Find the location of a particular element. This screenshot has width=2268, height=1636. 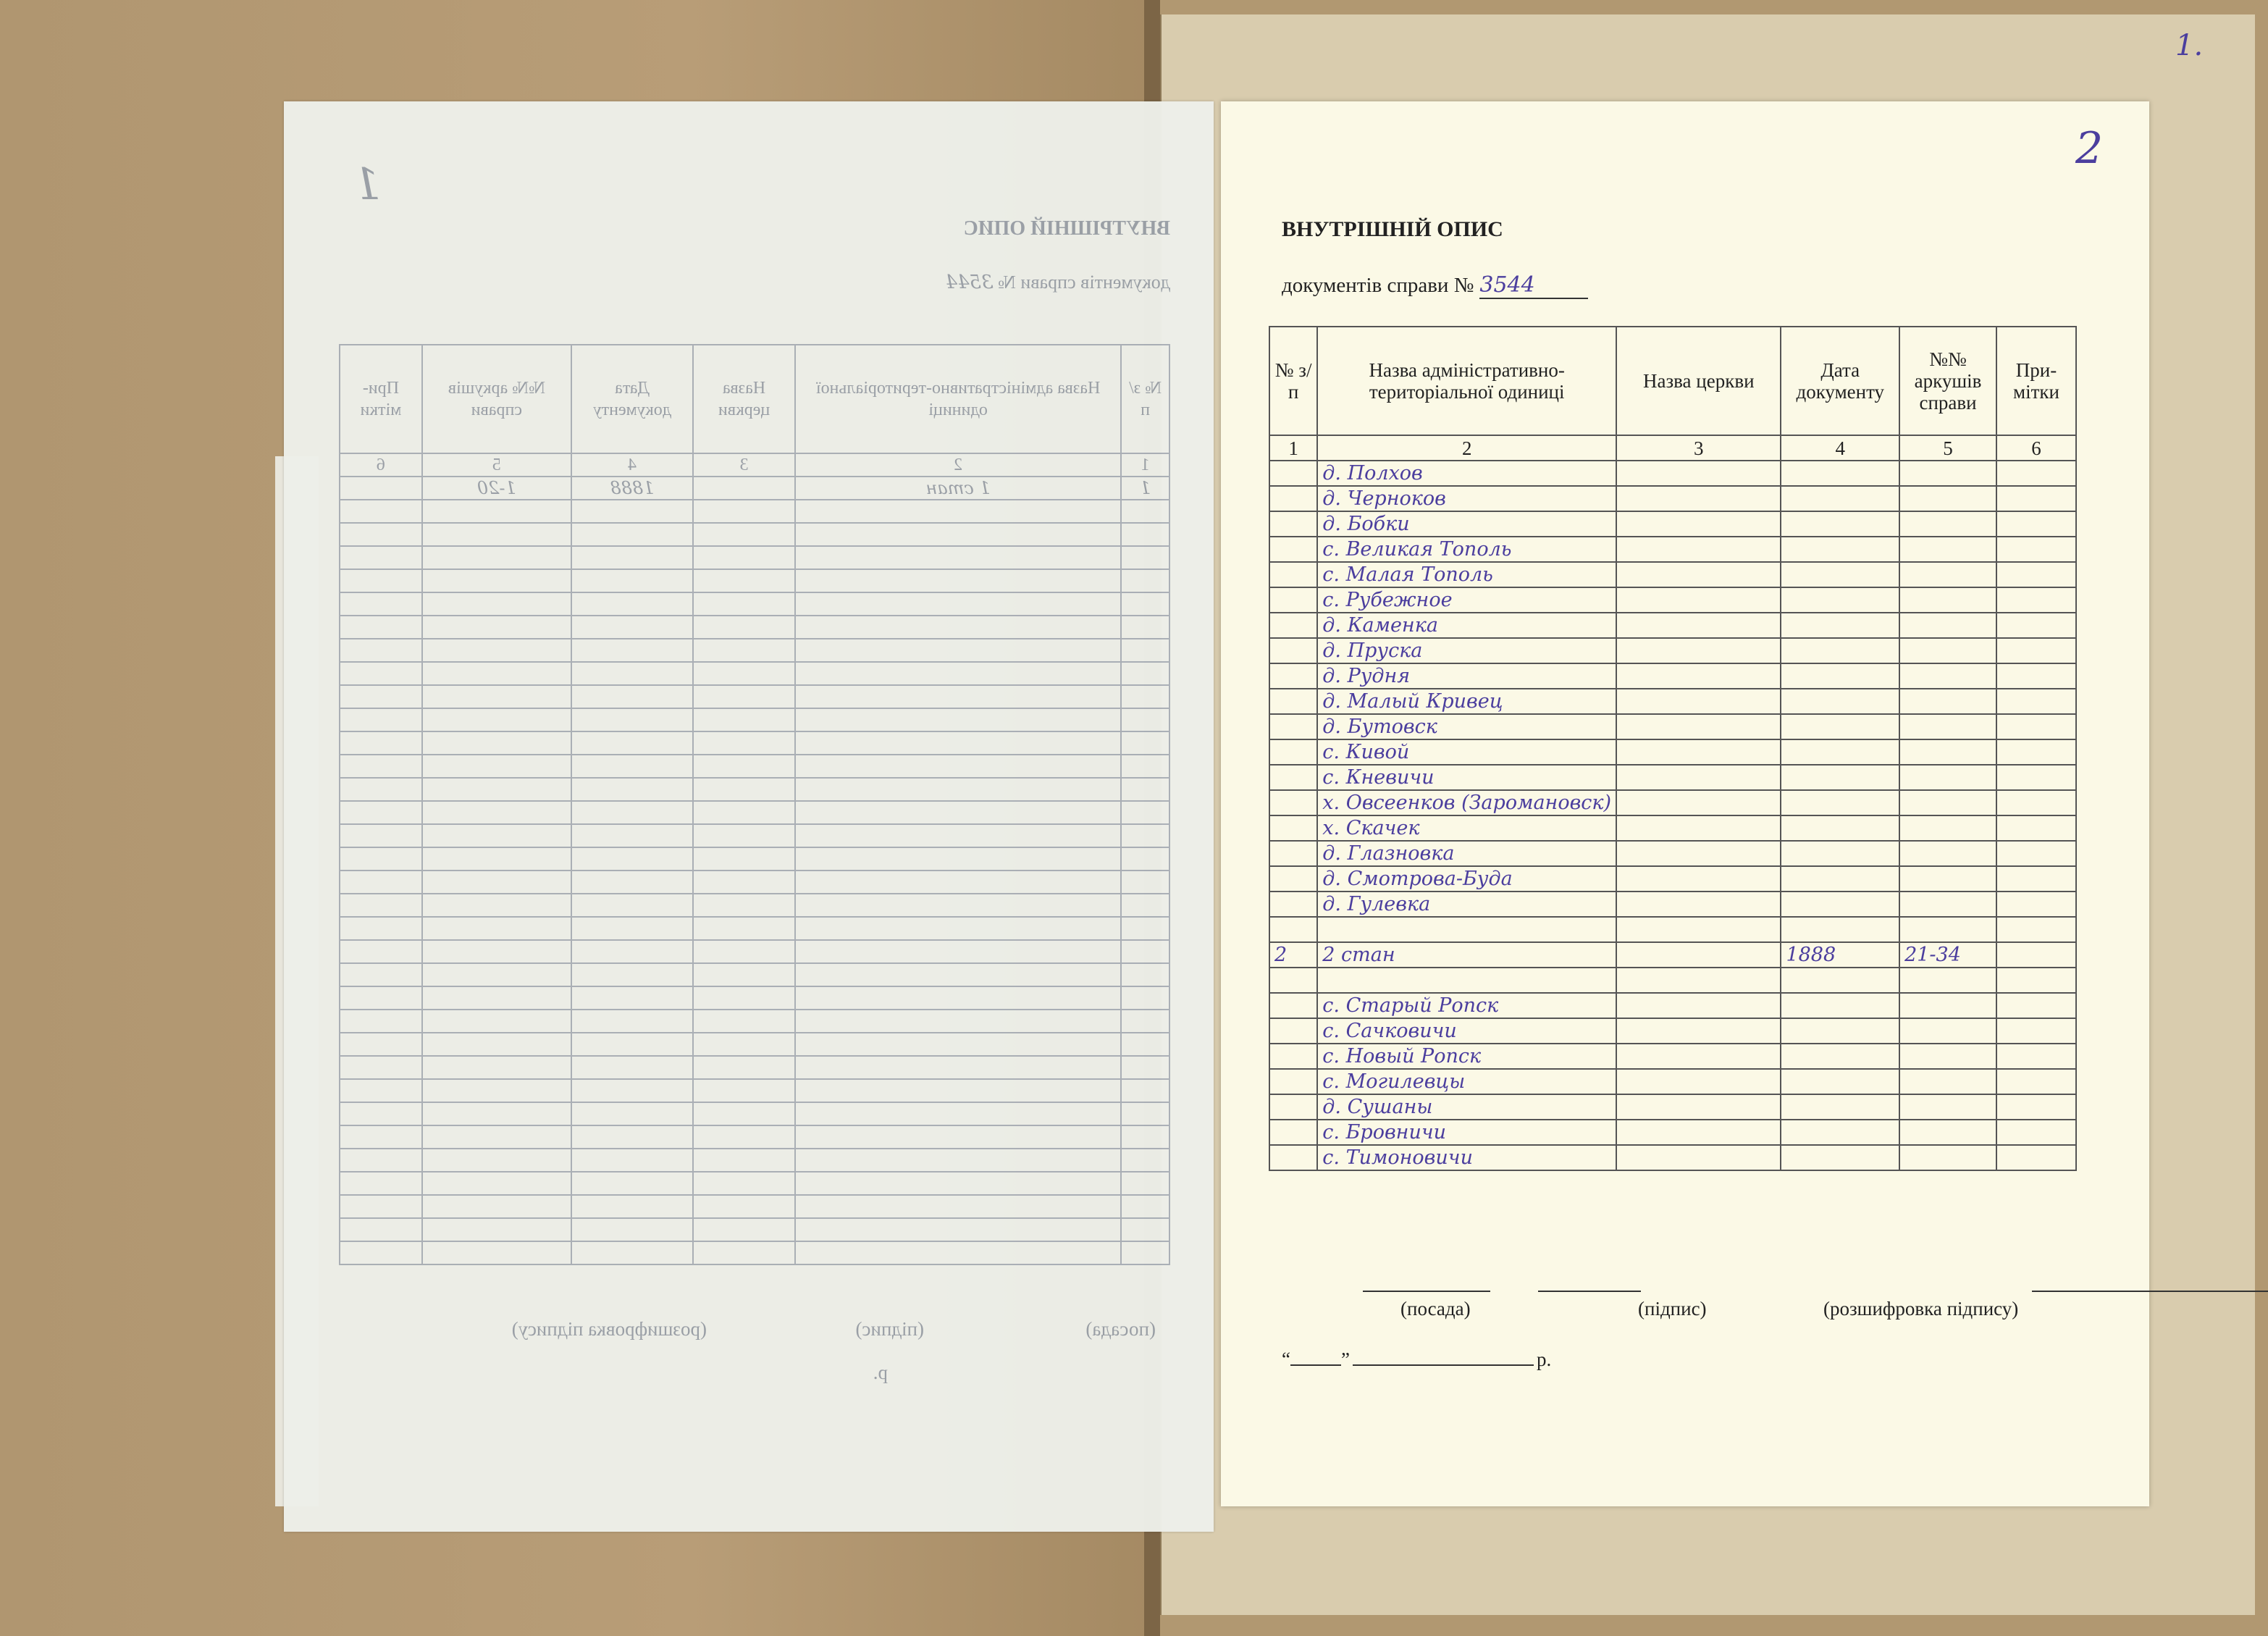

case-number-field: 3544 is located at coordinates (1534, 285).